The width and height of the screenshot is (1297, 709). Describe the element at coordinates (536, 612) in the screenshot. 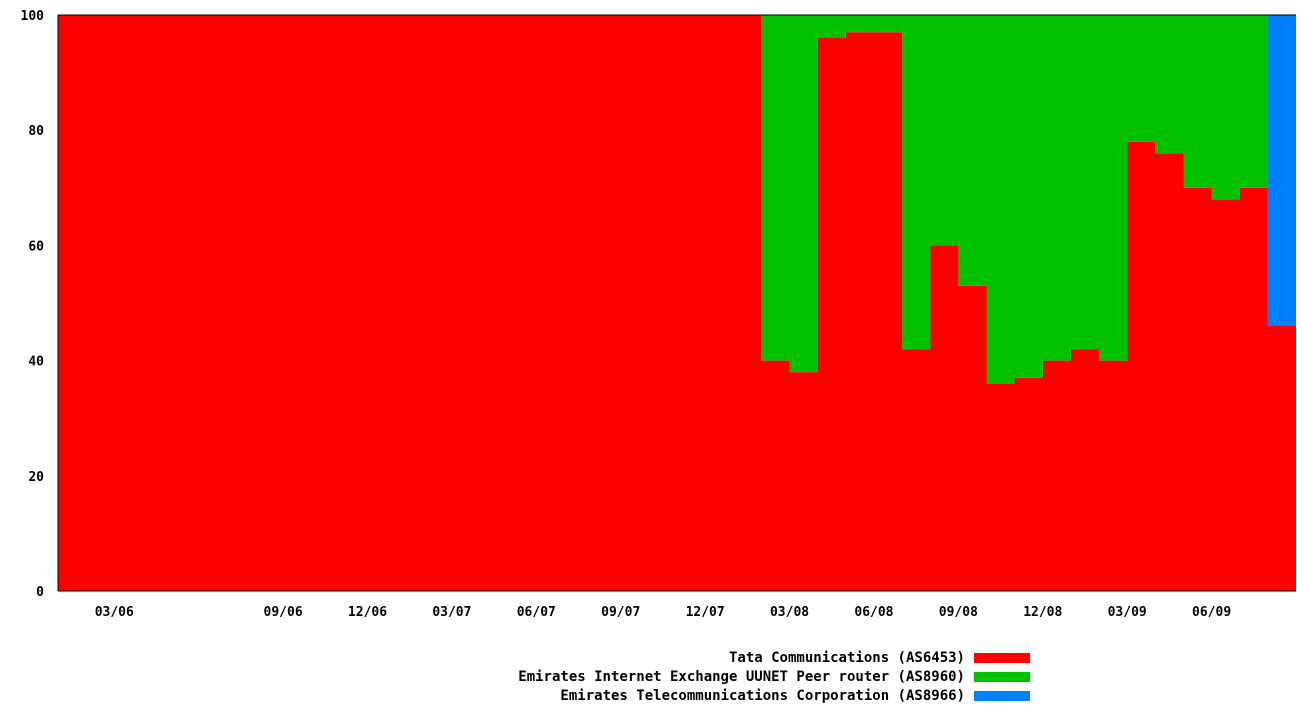

I see `x-tick-label: 06/07` at that location.